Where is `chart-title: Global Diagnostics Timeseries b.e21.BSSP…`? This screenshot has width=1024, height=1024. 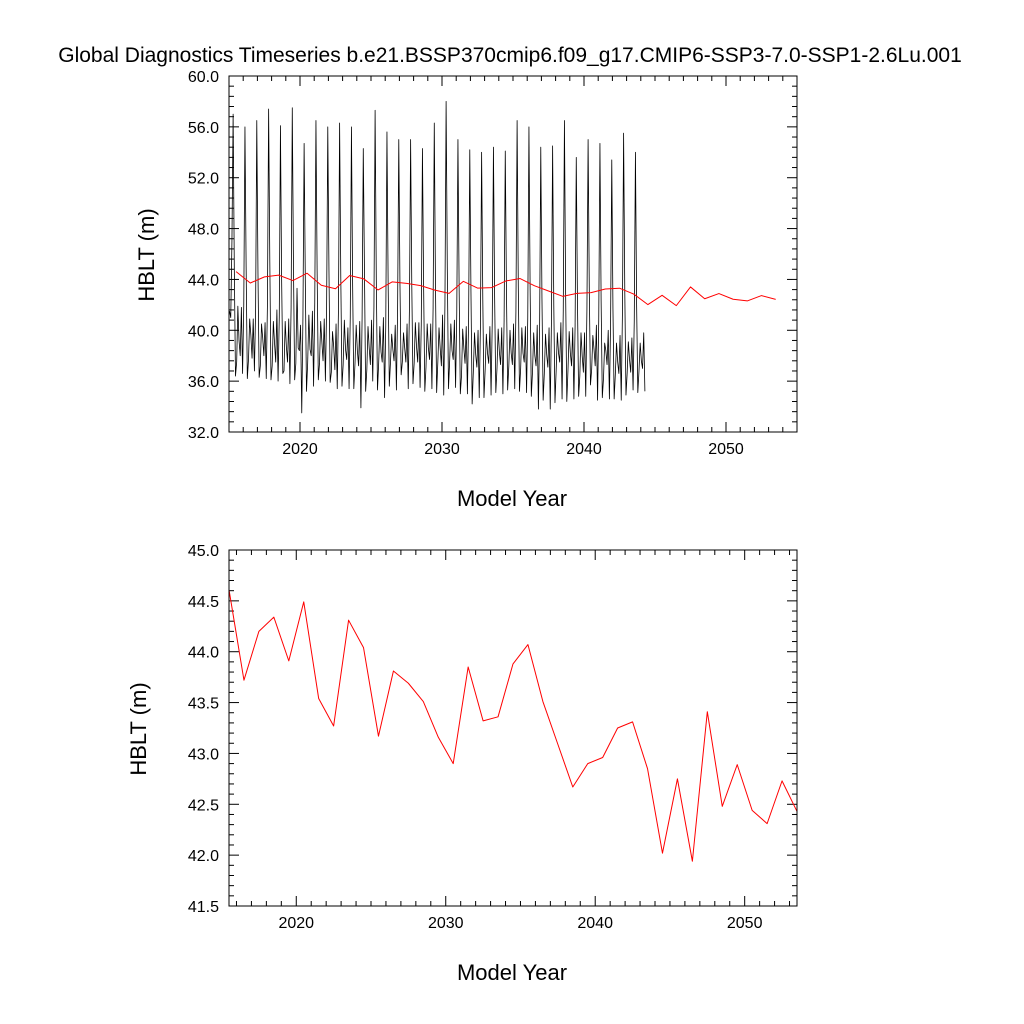 chart-title: Global Diagnostics Timeseries b.e21.BSSP… is located at coordinates (510, 55).